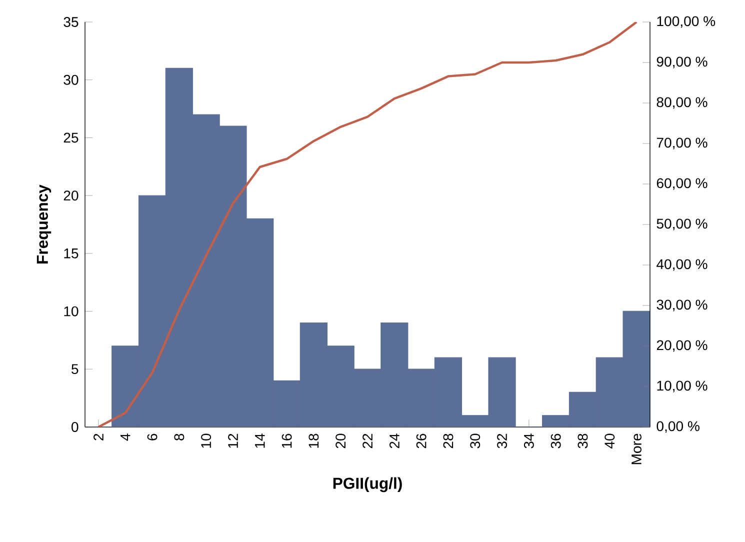  Describe the element at coordinates (529, 441) in the screenshot. I see `x-tick-label: 34` at that location.